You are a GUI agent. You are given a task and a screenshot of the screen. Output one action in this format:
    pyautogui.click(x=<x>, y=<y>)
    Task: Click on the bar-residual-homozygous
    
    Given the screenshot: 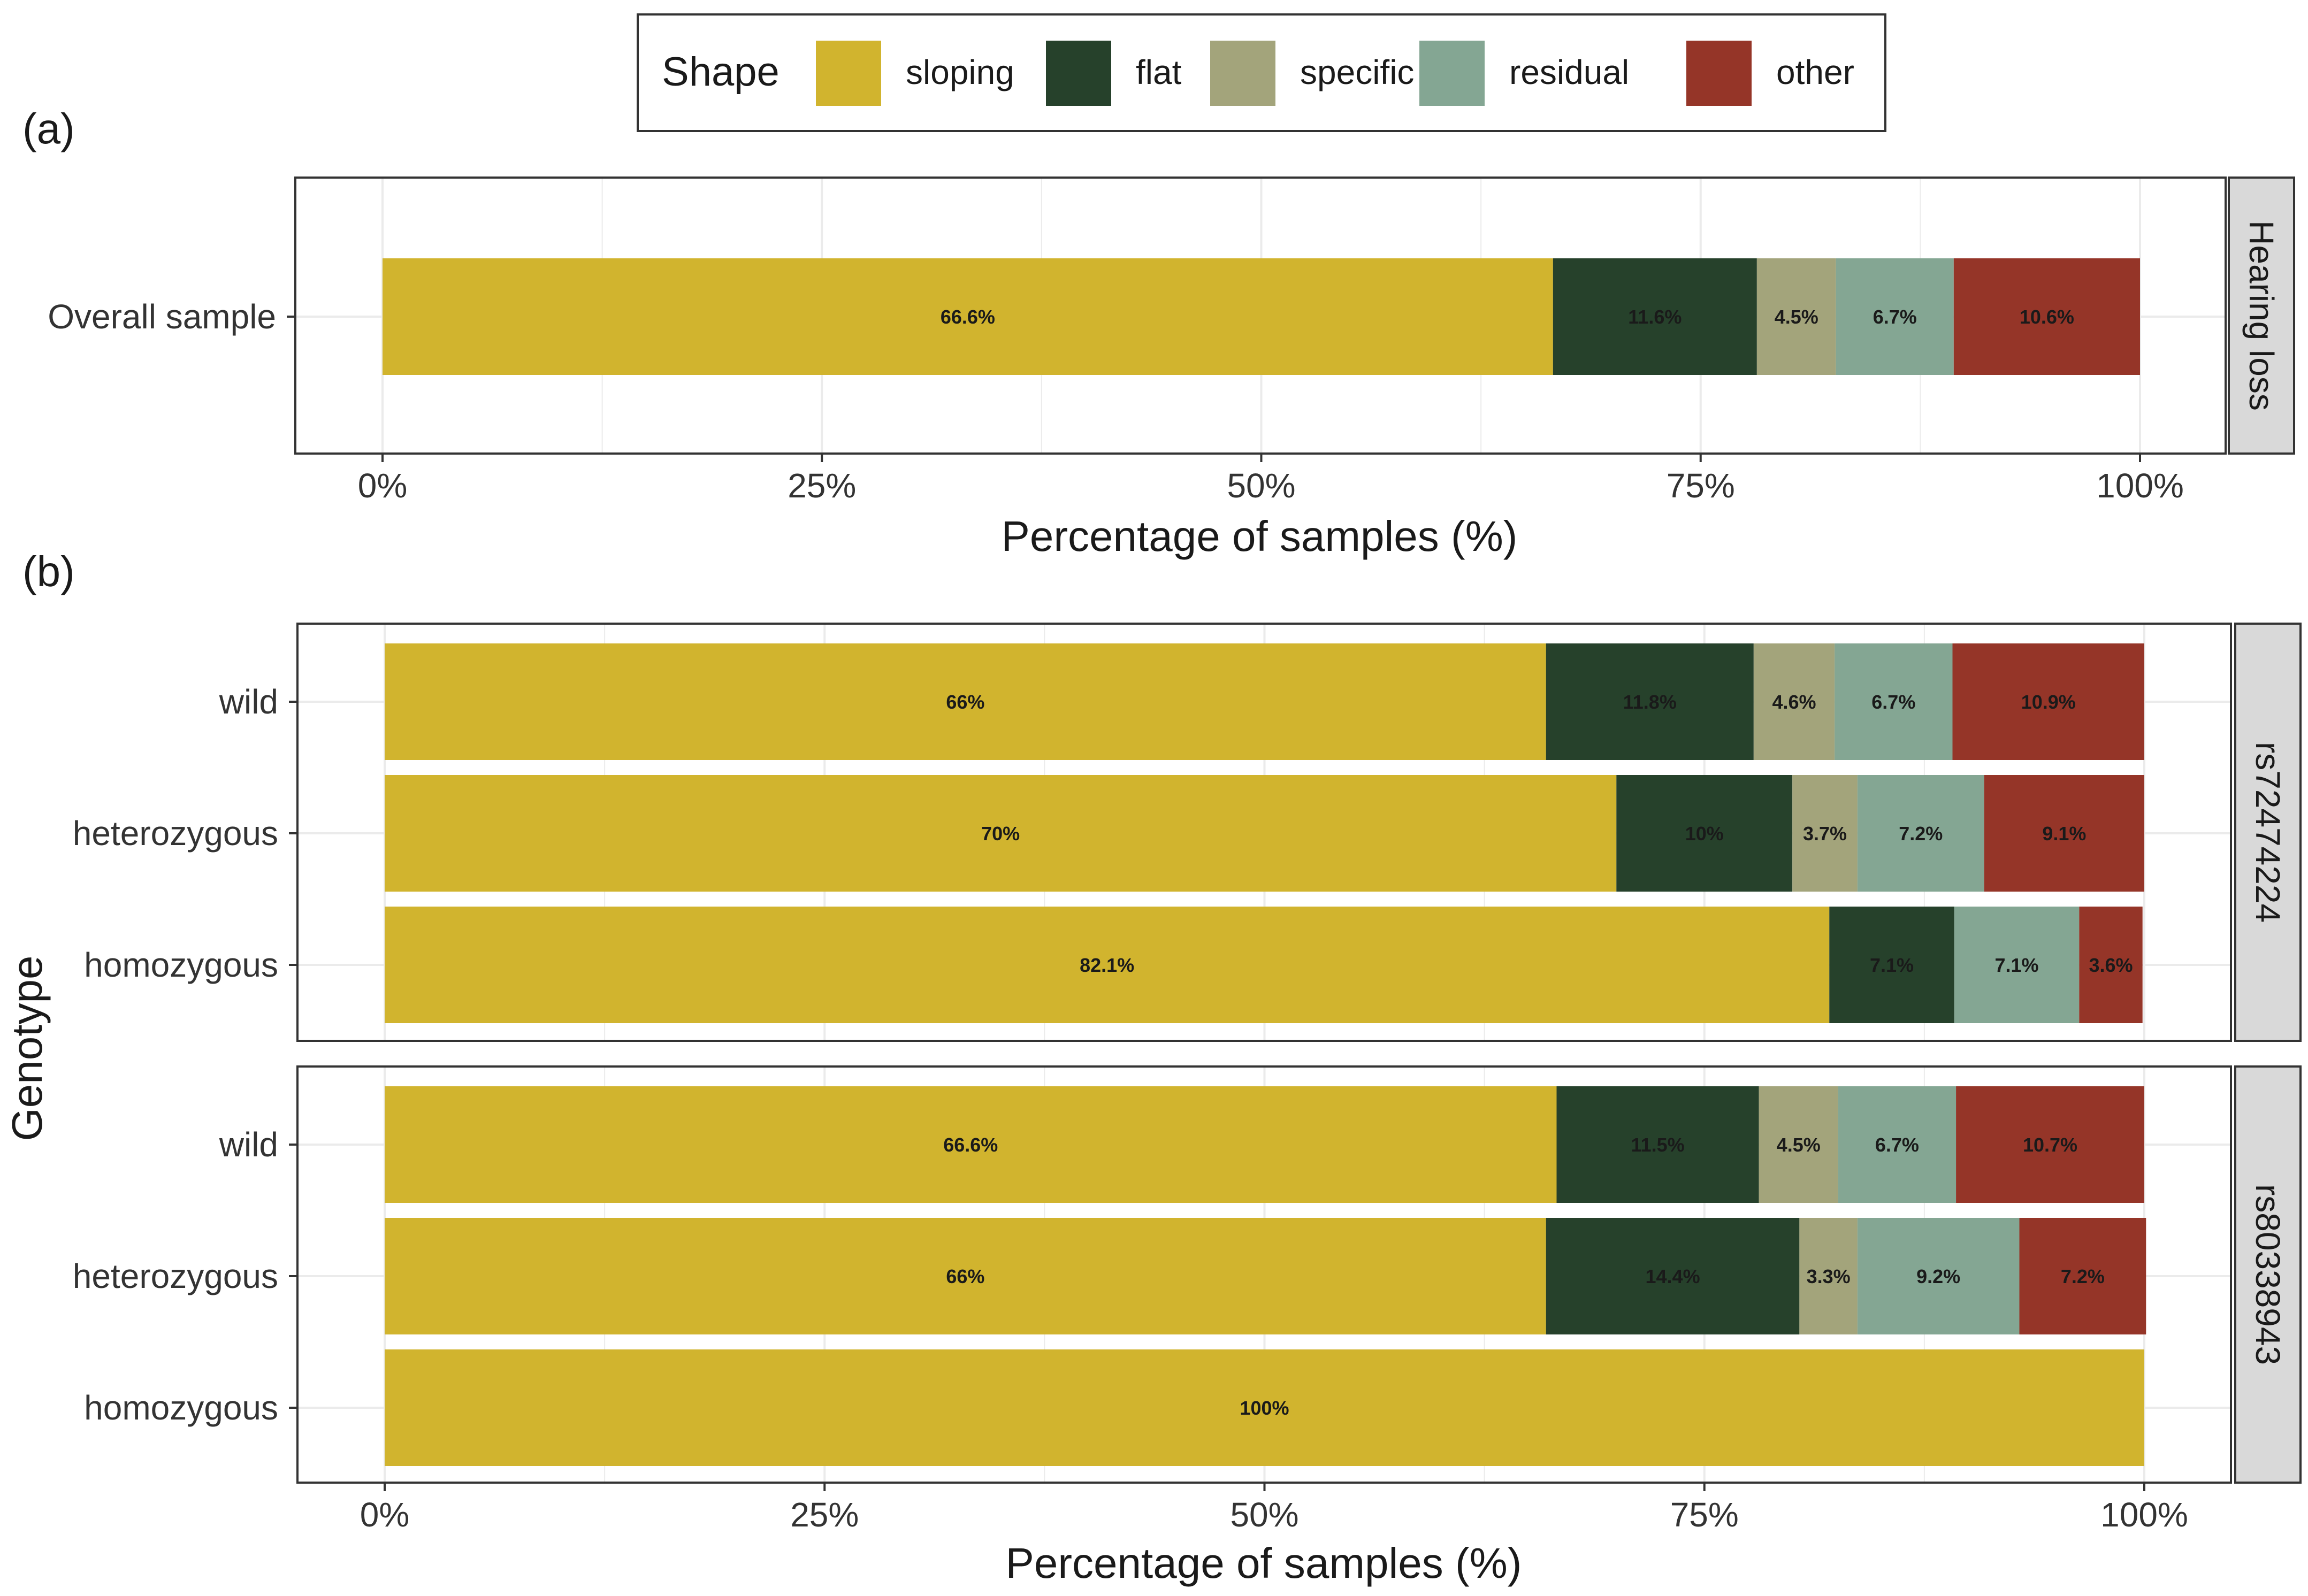 What is the action you would take?
    pyautogui.click(x=2017, y=965)
    